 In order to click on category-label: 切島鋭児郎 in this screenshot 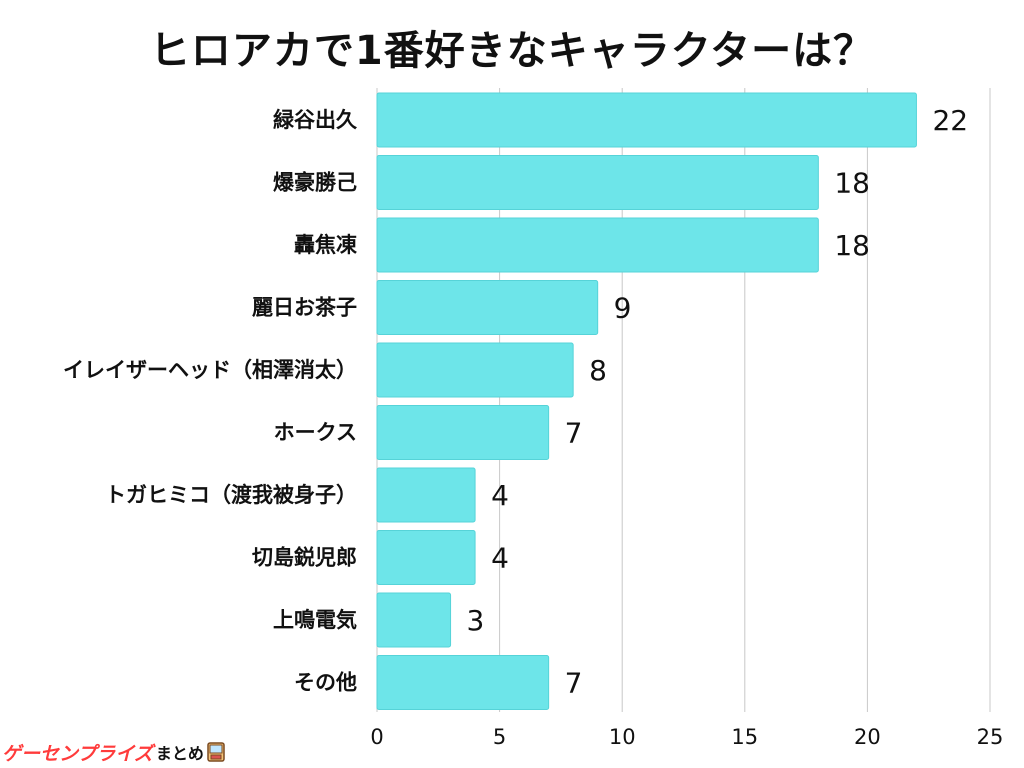, I will do `click(304, 558)`.